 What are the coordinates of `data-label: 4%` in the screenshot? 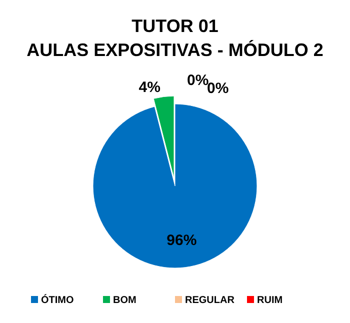 It's located at (149, 87).